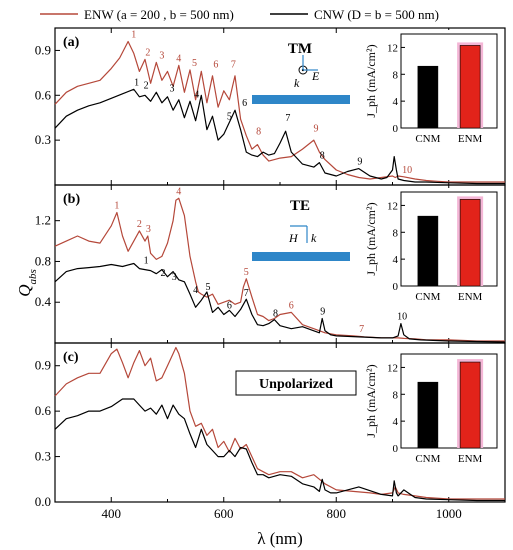 Image resolution: width=513 pixels, height=550 pixels. I want to click on panel-label: (c), so click(71, 357).